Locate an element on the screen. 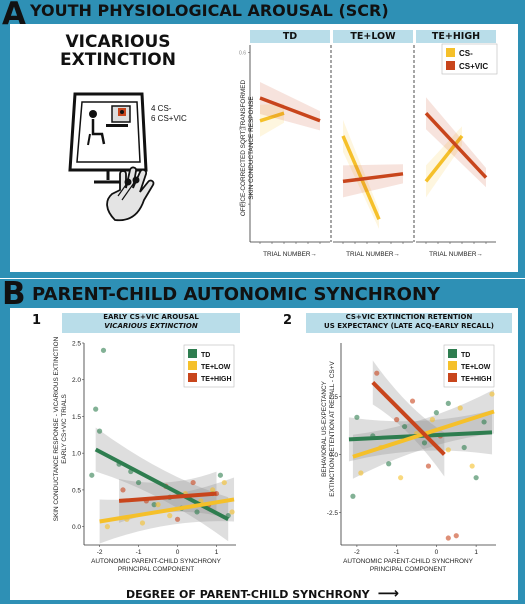 This screenshot has width=525, height=604. y-tick-label-0.2: 0.2 is located at coordinates (242, 205).